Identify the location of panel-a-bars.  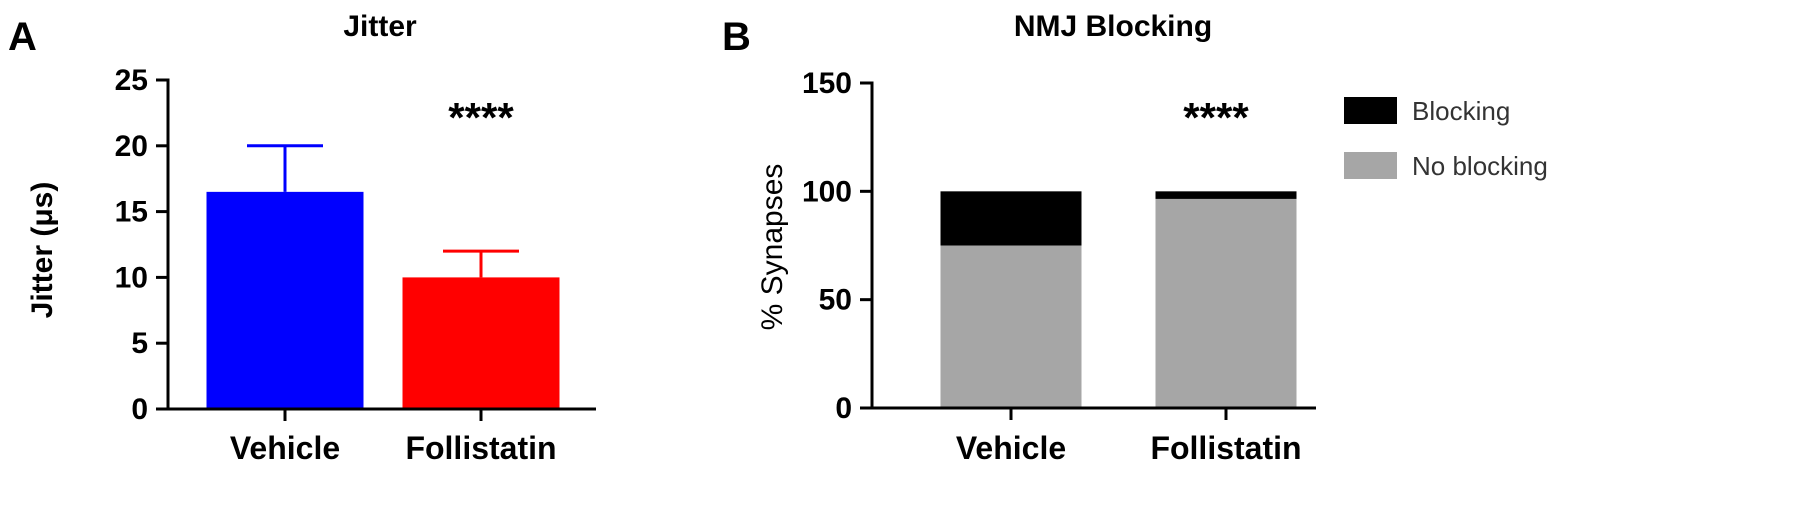
(383, 300).